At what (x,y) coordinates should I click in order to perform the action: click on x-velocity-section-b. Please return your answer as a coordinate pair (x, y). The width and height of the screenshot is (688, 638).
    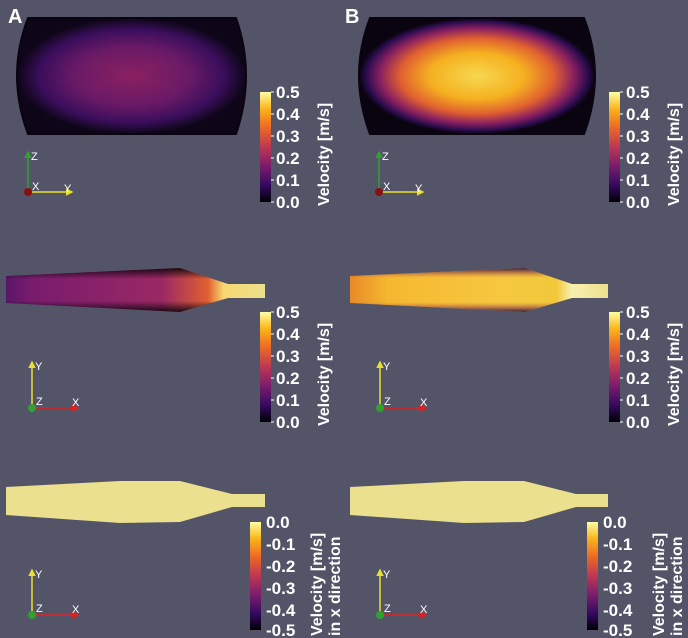
    Looking at the image, I should click on (479, 502).